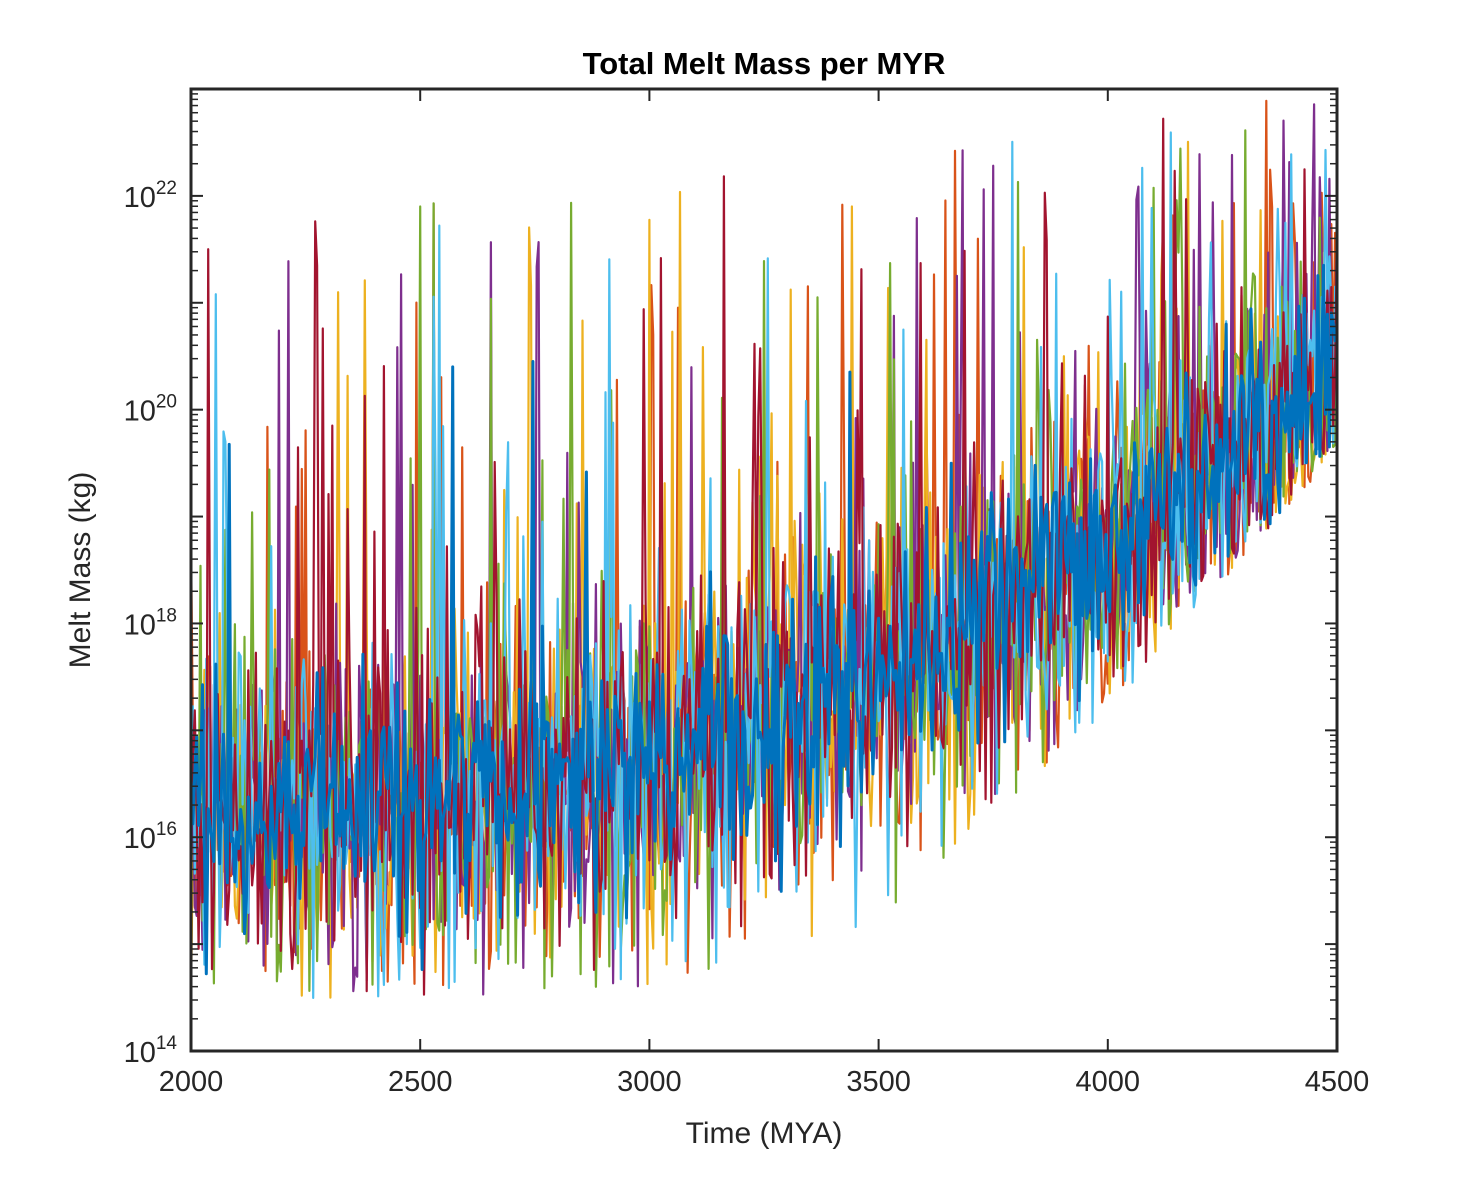  I want to click on y-tick-label: 1014, so click(151, 1051).